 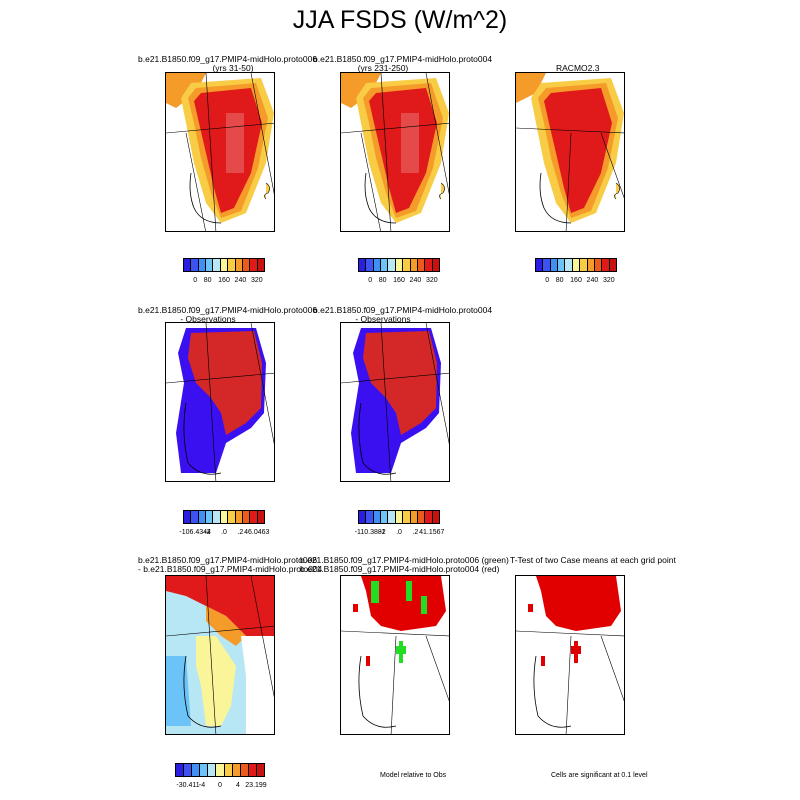 I want to click on map-panel-case1-fsds, so click(x=220, y=152).